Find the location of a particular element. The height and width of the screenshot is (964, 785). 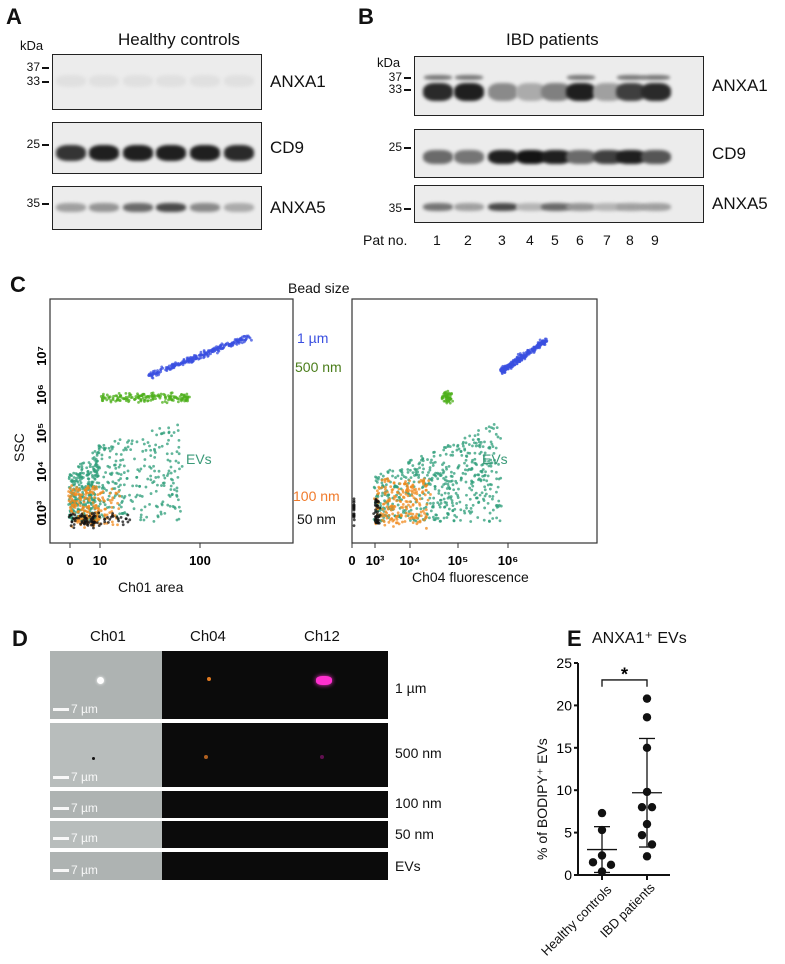

row-label: EVs is located at coordinates (408, 866).